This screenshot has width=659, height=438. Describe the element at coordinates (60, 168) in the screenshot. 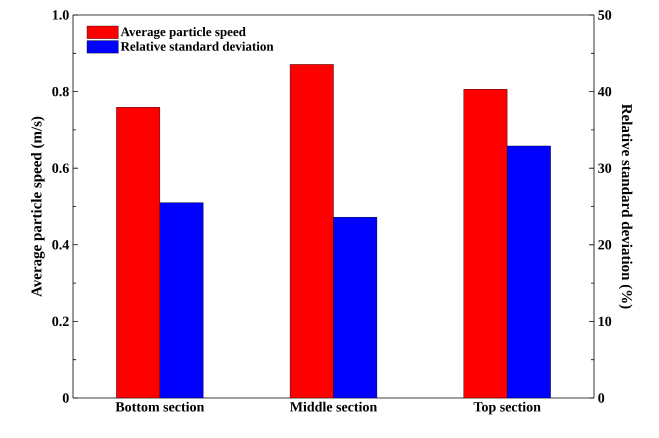

I see `y-tick-label: 0.6` at that location.